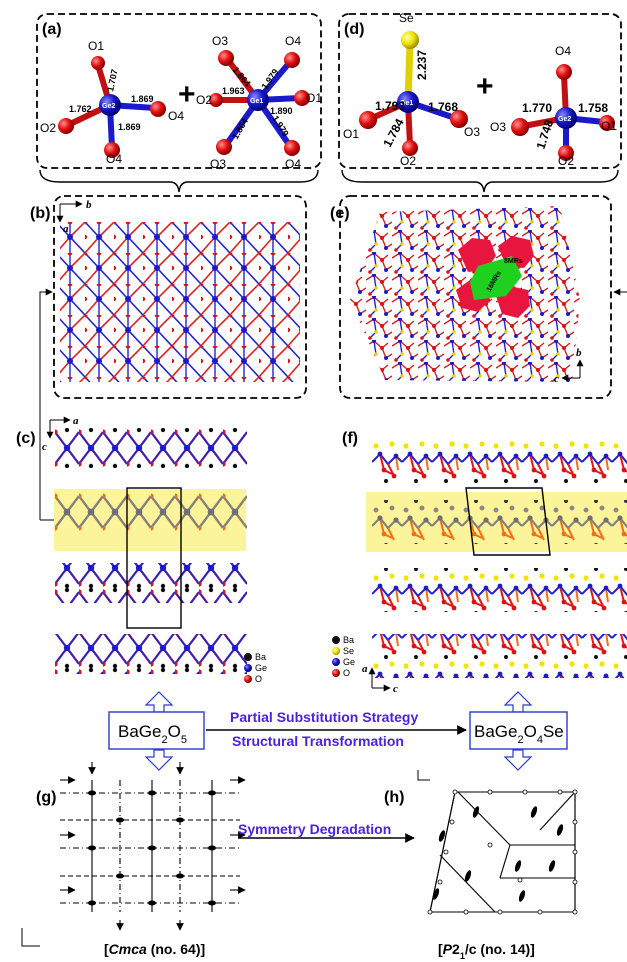  What do you see at coordinates (314, 98) in the screenshot?
I see `atom-label-a-O1r: O1` at bounding box center [314, 98].